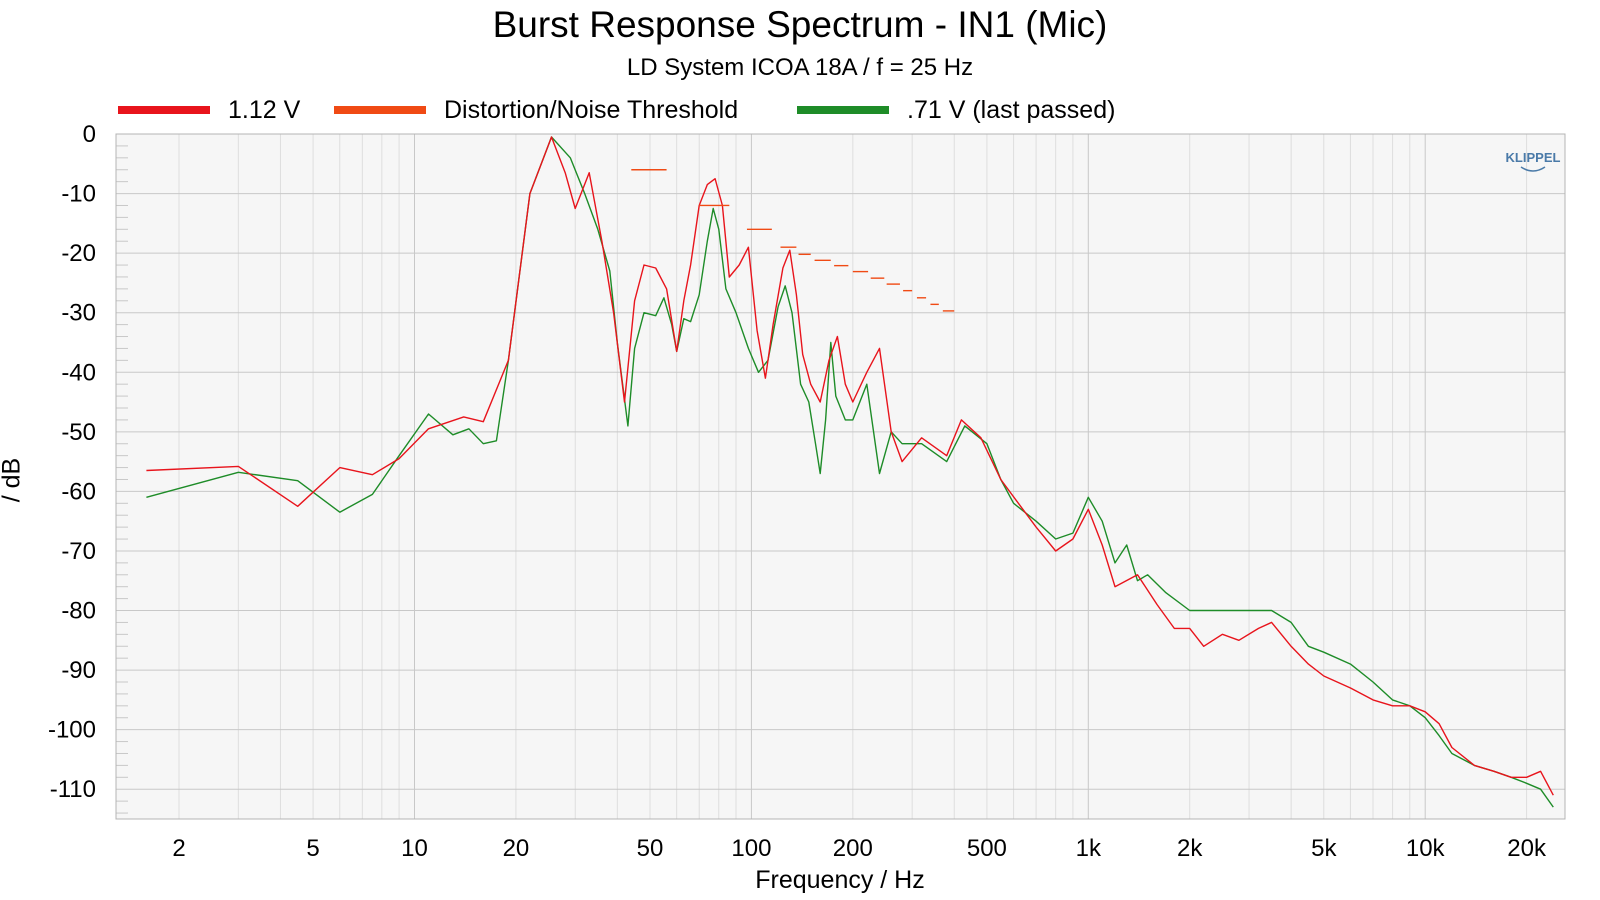  I want to click on x-tick-label: 5k, so click(1324, 848).